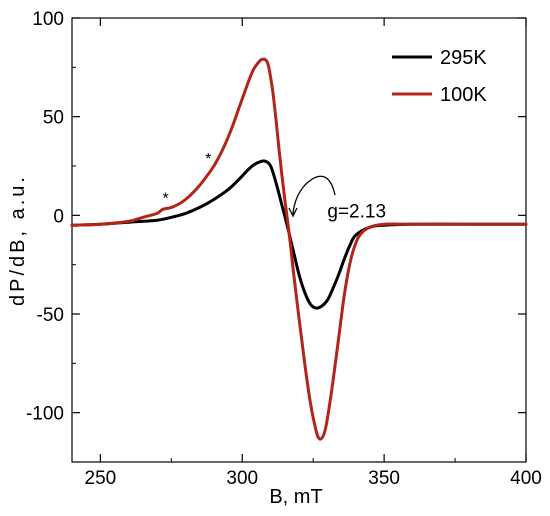 The height and width of the screenshot is (516, 550). I want to click on g-factor-arrowhead, so click(293, 212).